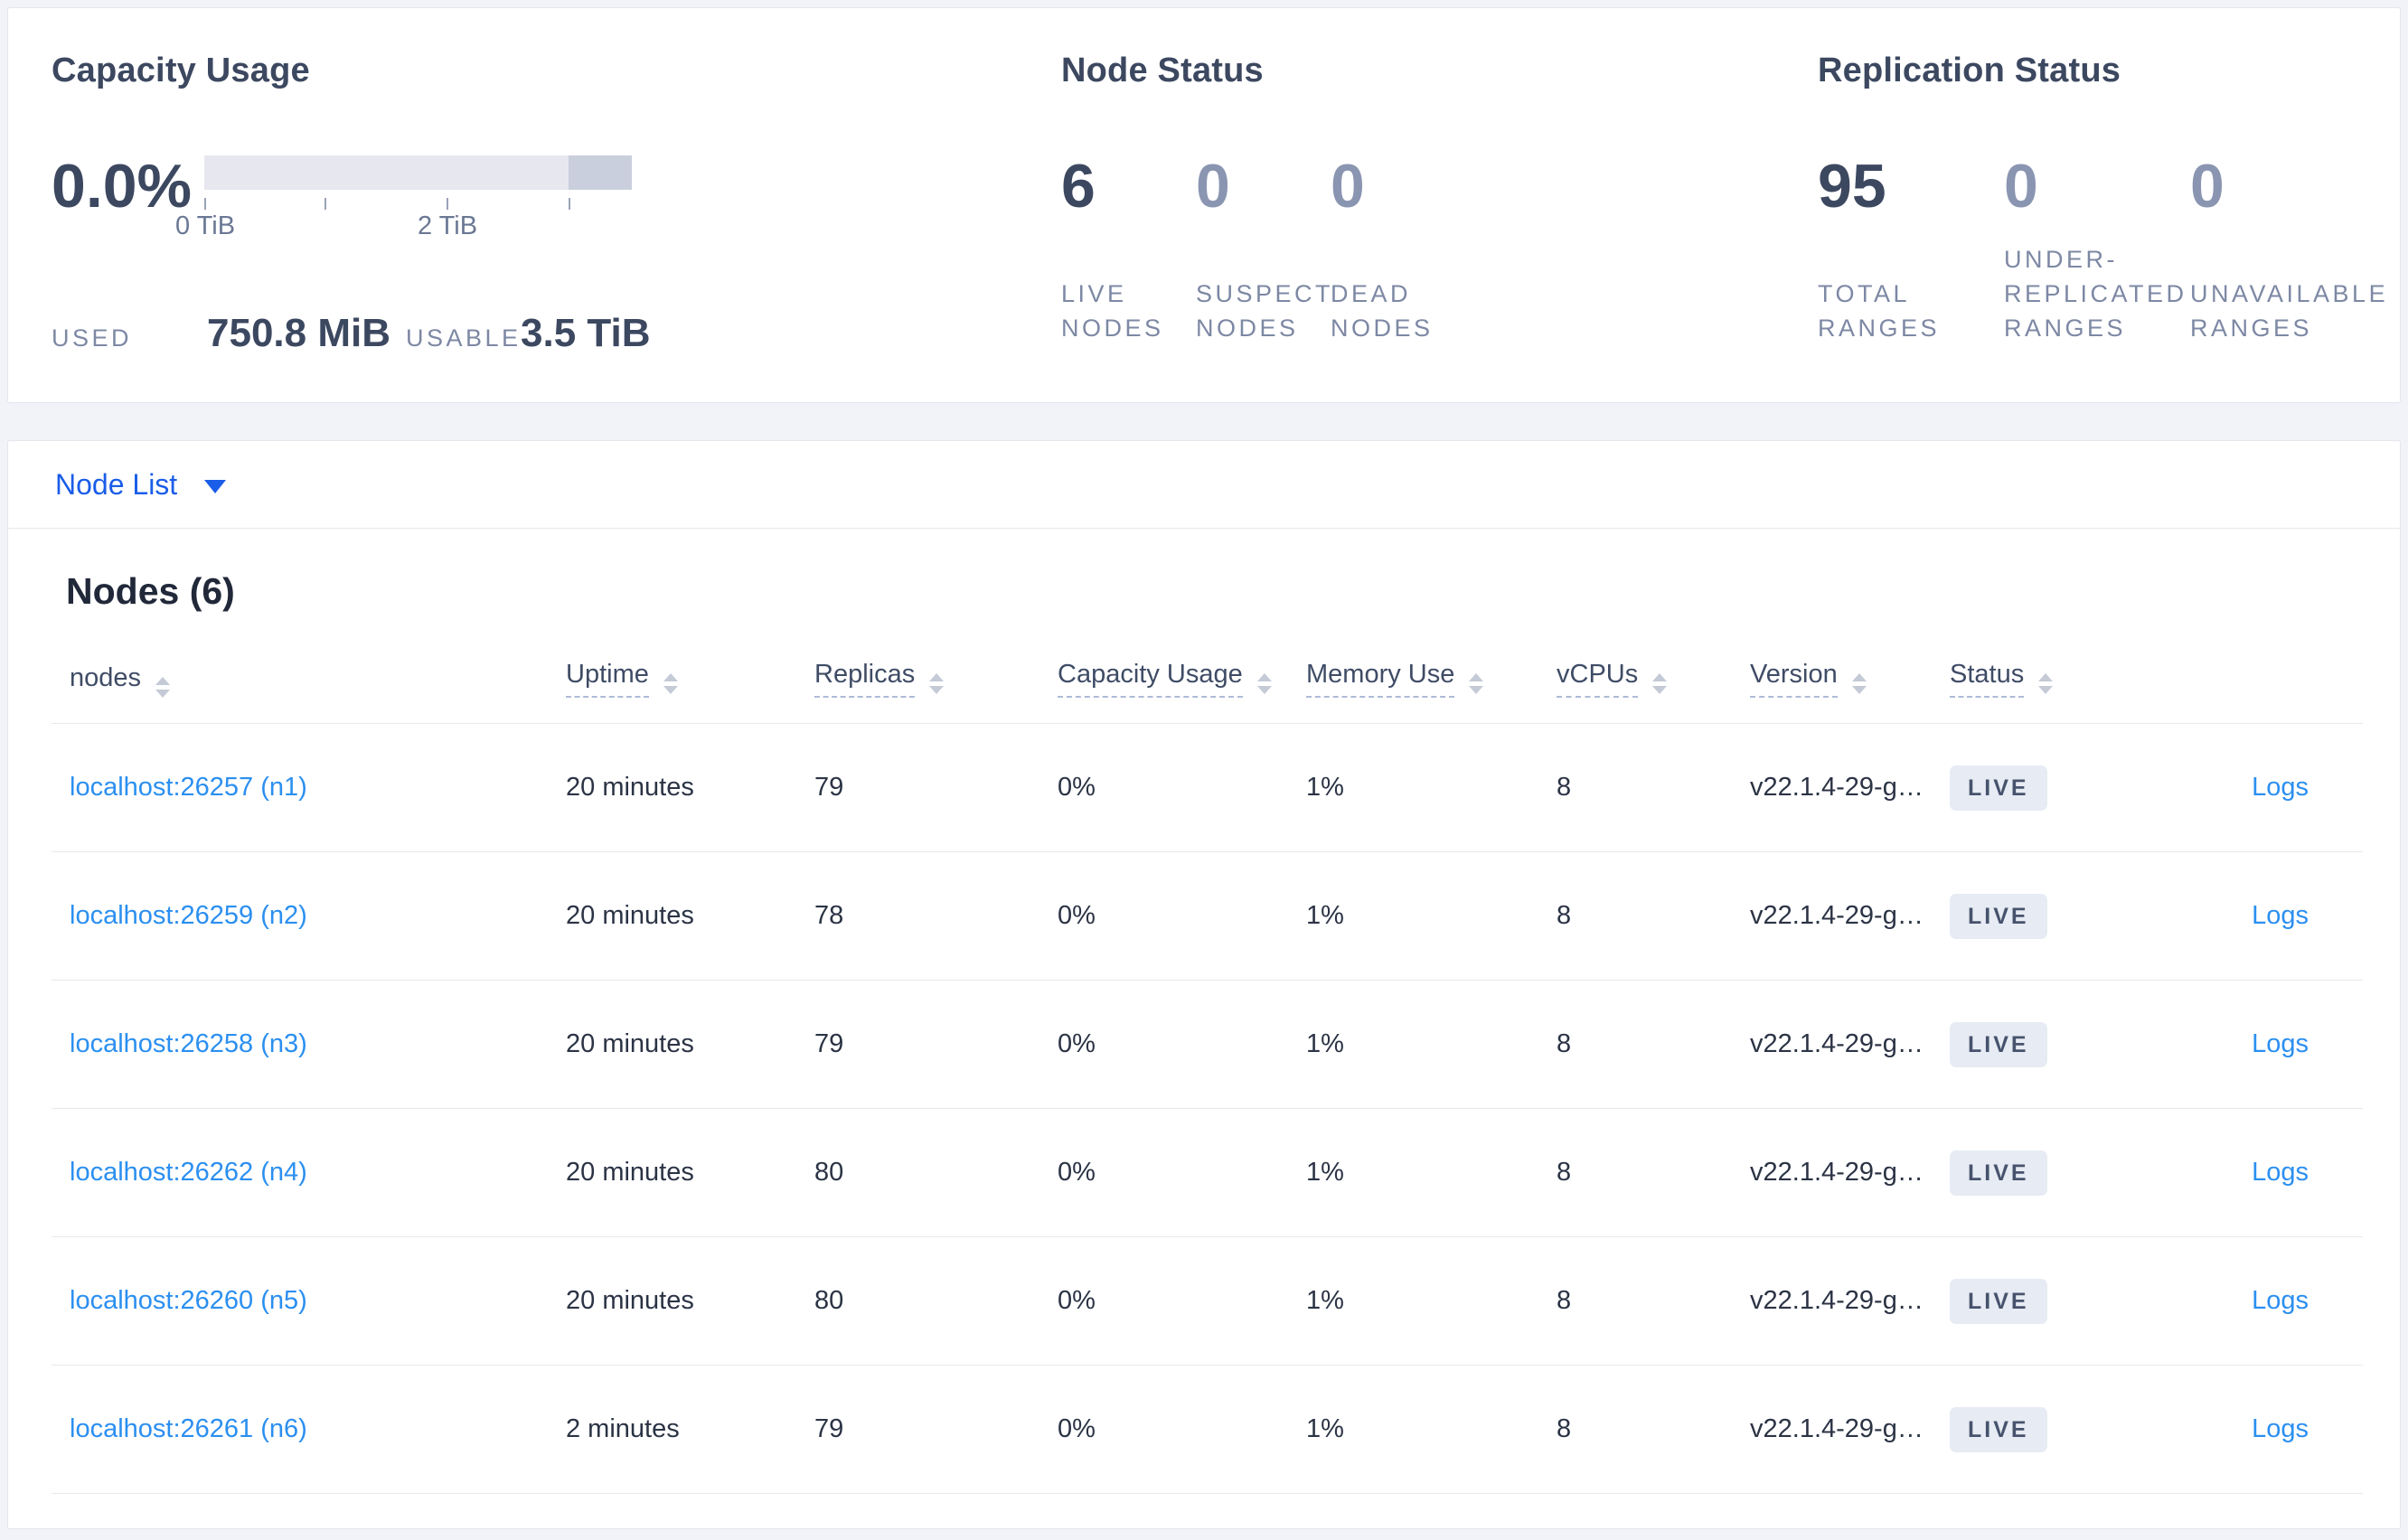  I want to click on under-replicated-ranges-value: 0, so click(2021, 186).